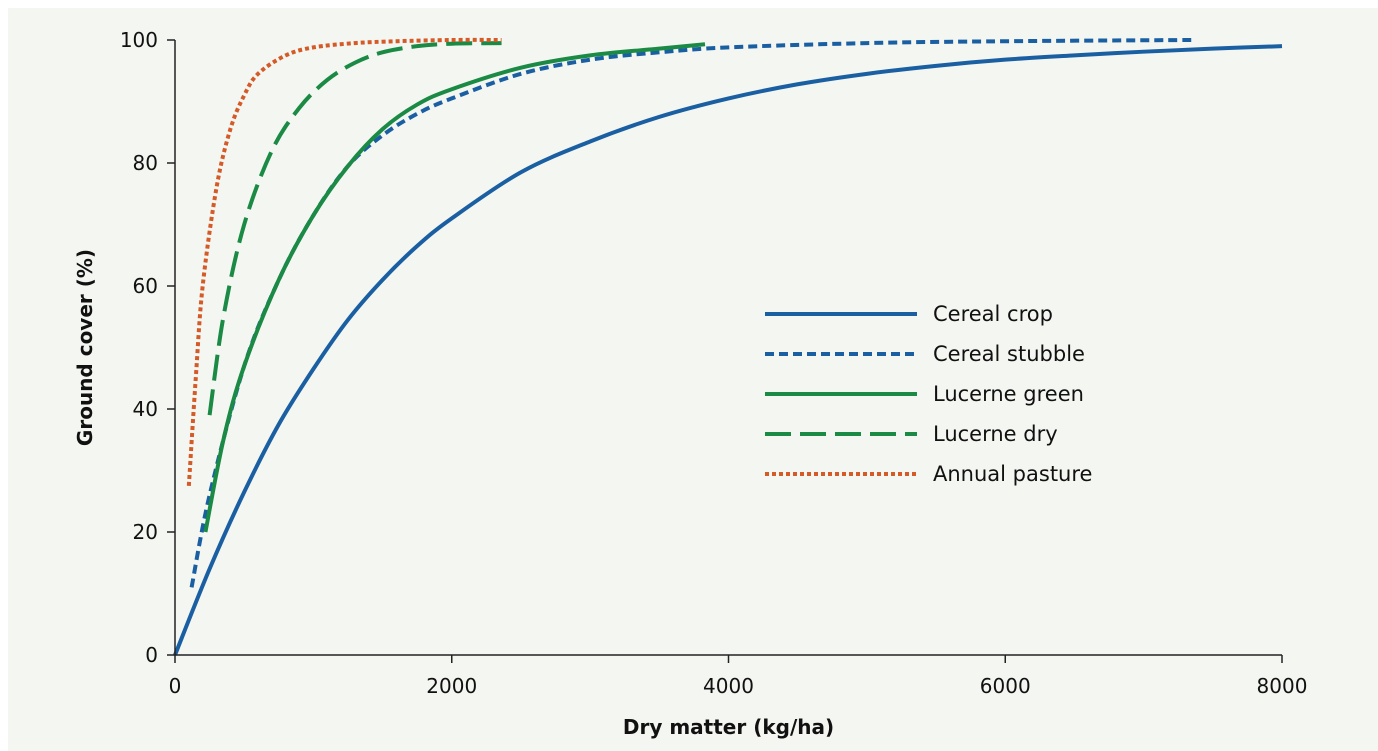  I want to click on y-tick-label: 20, so click(145, 532).